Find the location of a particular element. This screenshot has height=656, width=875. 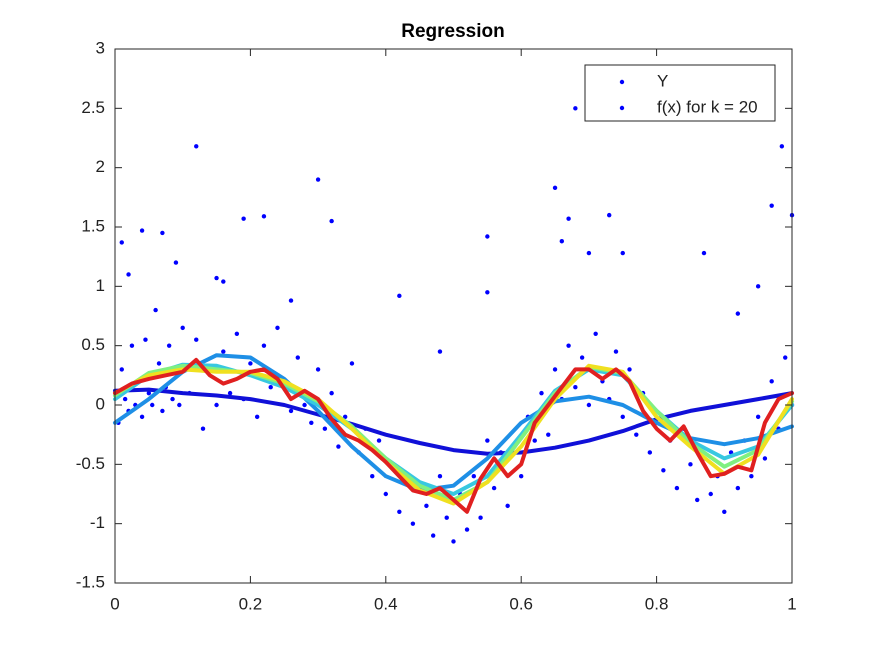

y-tick-label: -1 is located at coordinates (97, 522).